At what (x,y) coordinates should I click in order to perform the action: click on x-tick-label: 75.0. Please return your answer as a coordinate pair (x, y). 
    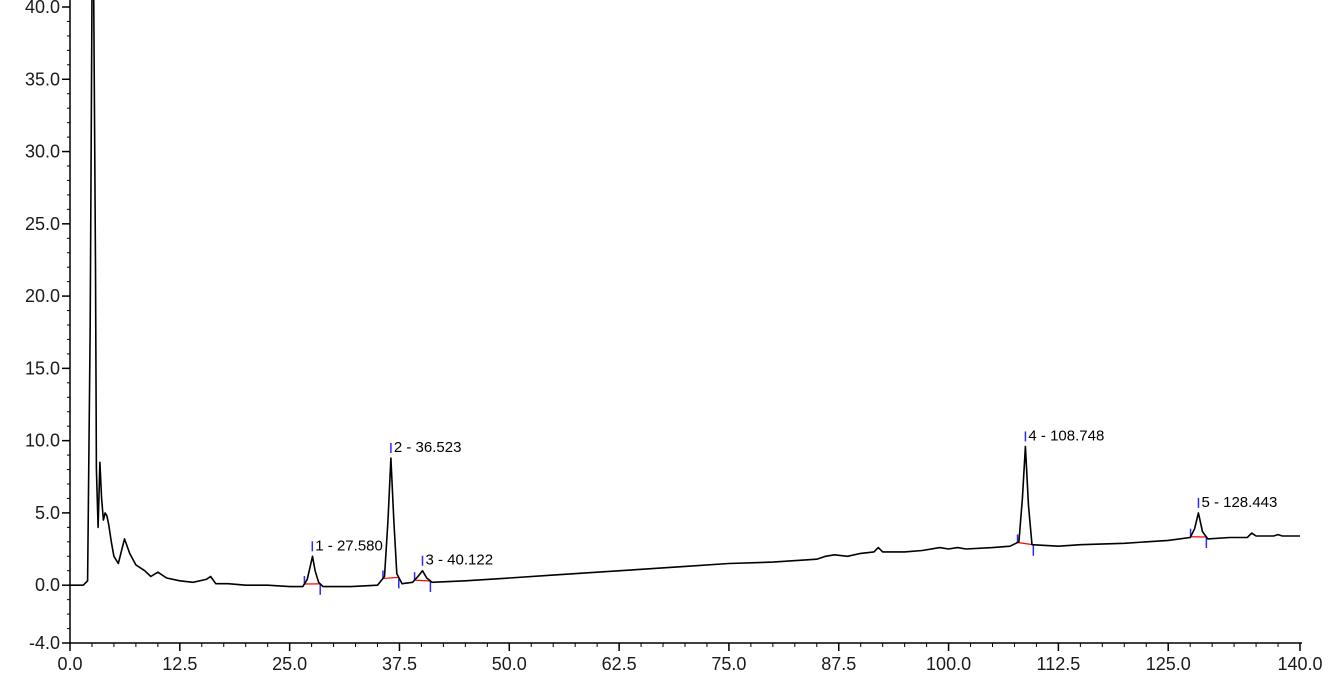
    Looking at the image, I should click on (728, 664).